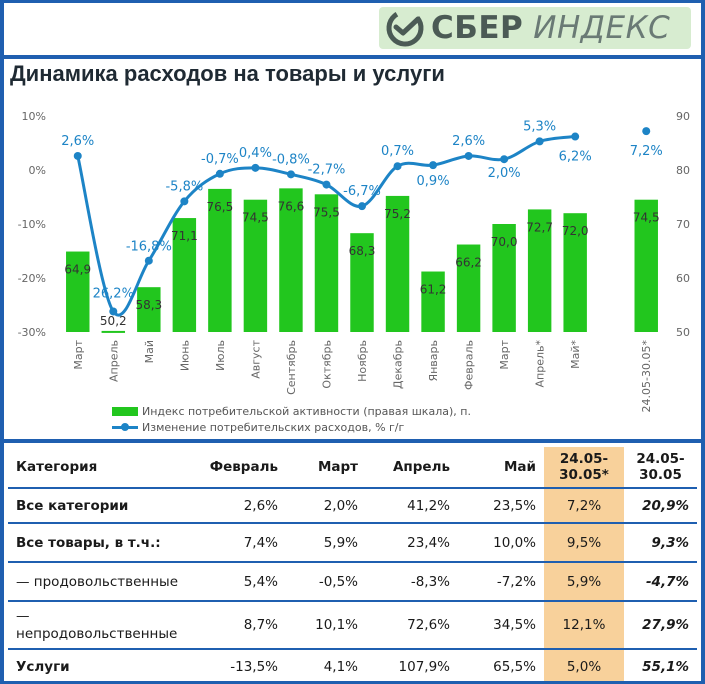 The image size is (705, 684). Describe the element at coordinates (326, 212) in the screenshot. I see `bar-value-label: 75,5` at that location.